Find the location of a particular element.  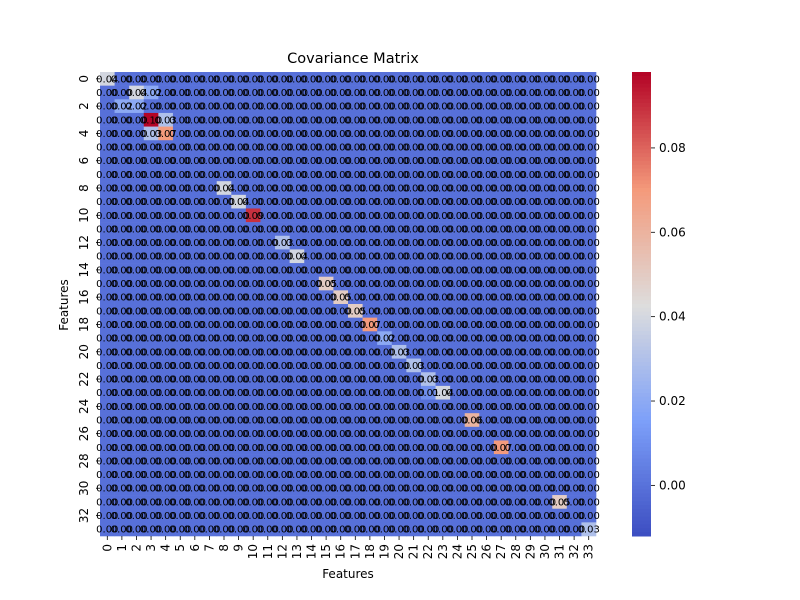

y-tick-label: 12 is located at coordinates (84, 242).